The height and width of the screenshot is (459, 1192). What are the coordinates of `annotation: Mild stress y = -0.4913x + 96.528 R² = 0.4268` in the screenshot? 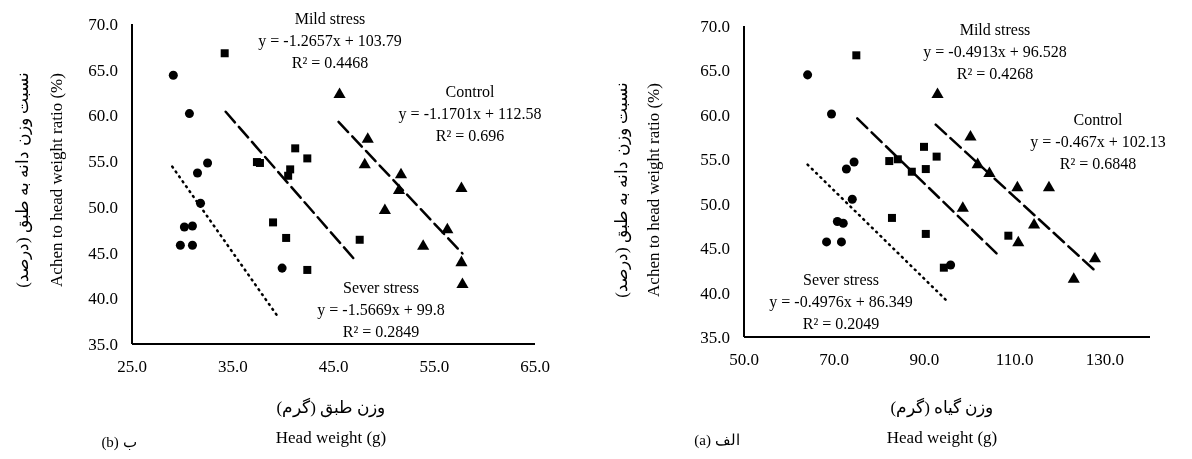 It's located at (995, 51).